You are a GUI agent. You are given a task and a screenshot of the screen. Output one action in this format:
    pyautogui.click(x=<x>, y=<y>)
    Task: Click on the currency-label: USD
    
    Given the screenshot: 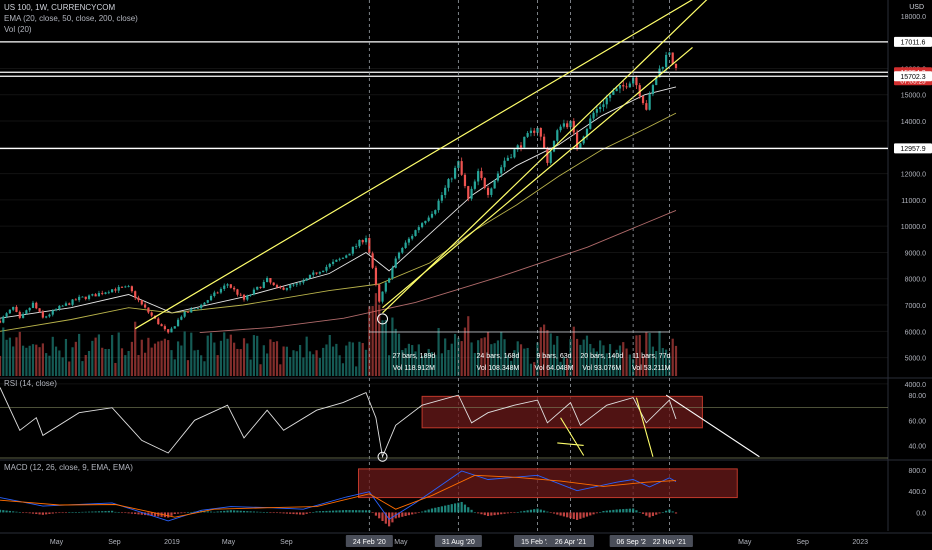 What is the action you would take?
    pyautogui.click(x=916, y=7)
    